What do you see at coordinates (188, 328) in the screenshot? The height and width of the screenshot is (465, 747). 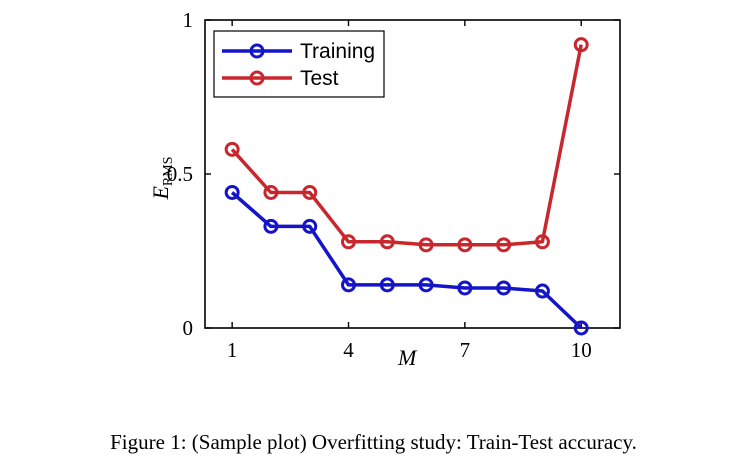 I see `y-tick-label: 0` at bounding box center [188, 328].